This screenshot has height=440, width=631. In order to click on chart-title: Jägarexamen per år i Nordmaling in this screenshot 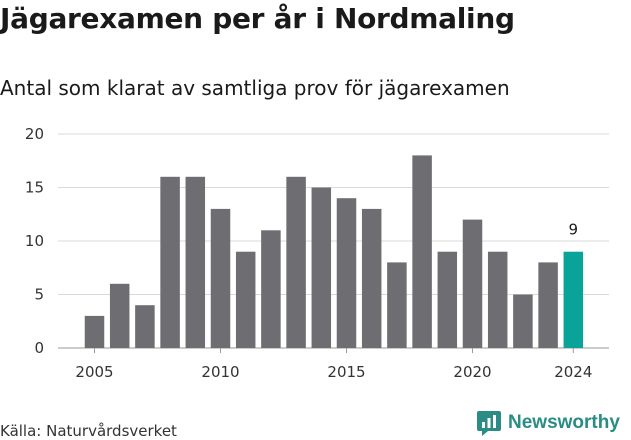, I will do `click(257, 18)`.